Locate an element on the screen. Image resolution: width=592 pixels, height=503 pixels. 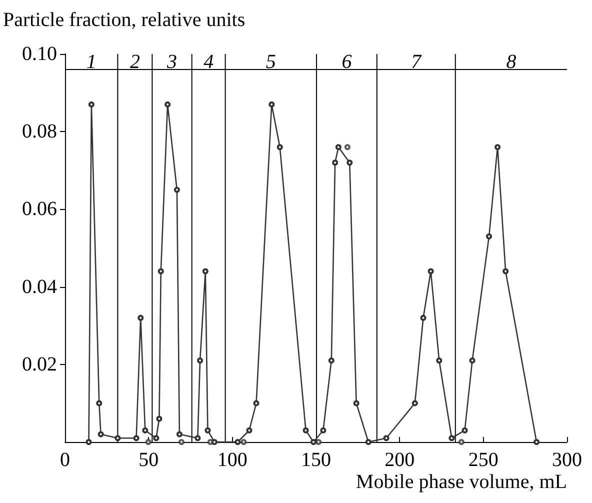
y-tick-label: 0.10 is located at coordinates (39, 54).